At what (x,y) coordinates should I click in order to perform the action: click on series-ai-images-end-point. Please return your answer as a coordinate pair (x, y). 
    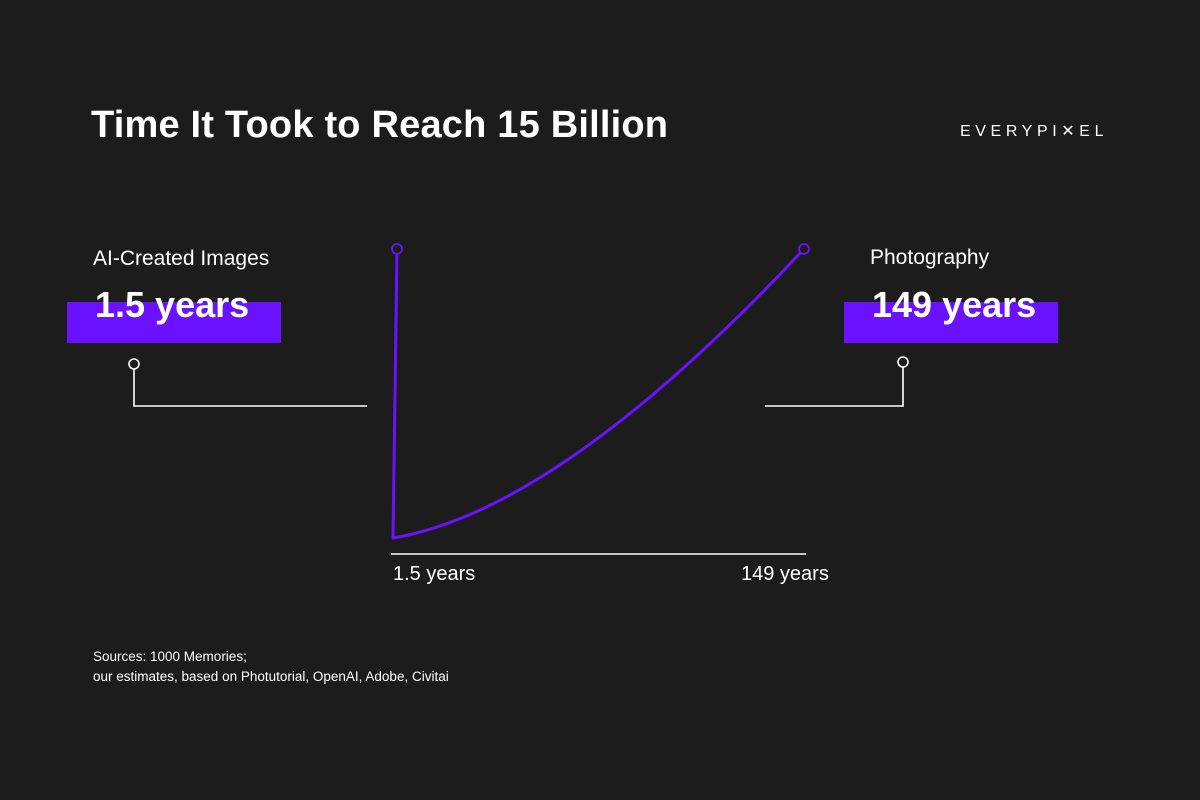
    Looking at the image, I should click on (397, 249).